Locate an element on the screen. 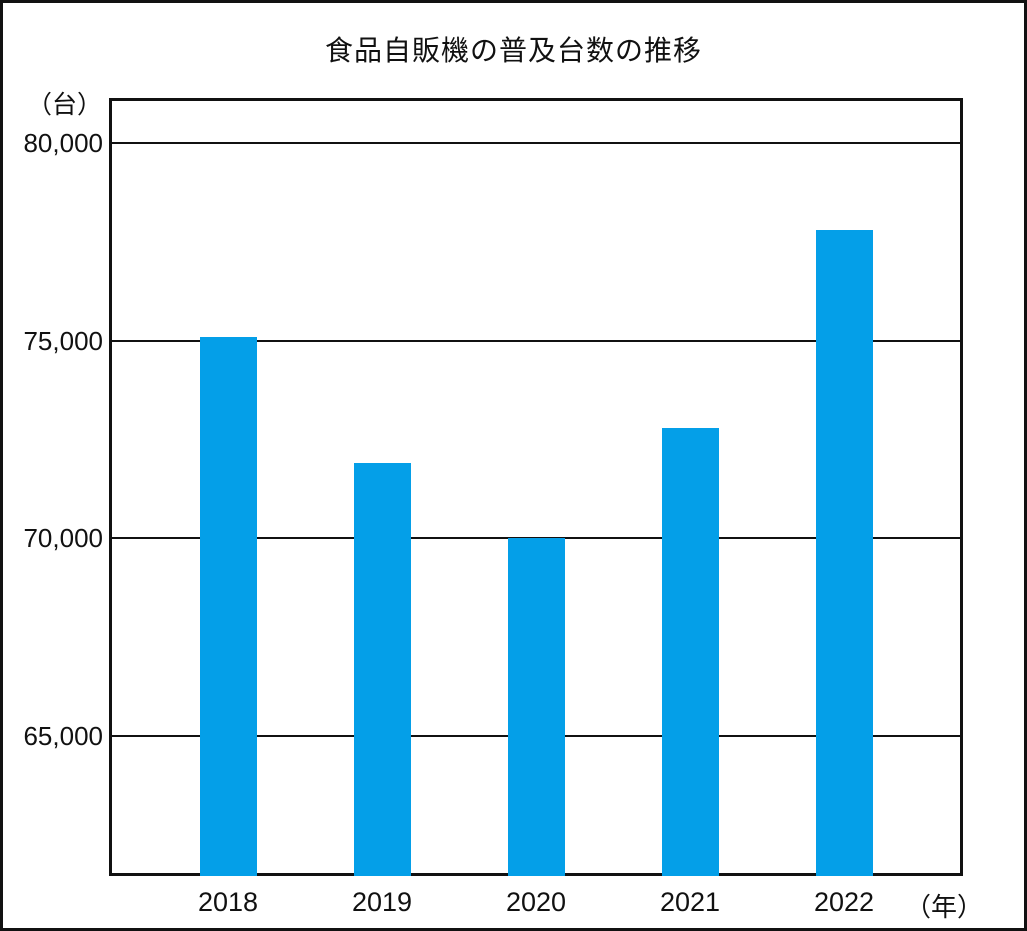  chart-title: 食品自販機の普及台数の推移 is located at coordinates (513, 50).